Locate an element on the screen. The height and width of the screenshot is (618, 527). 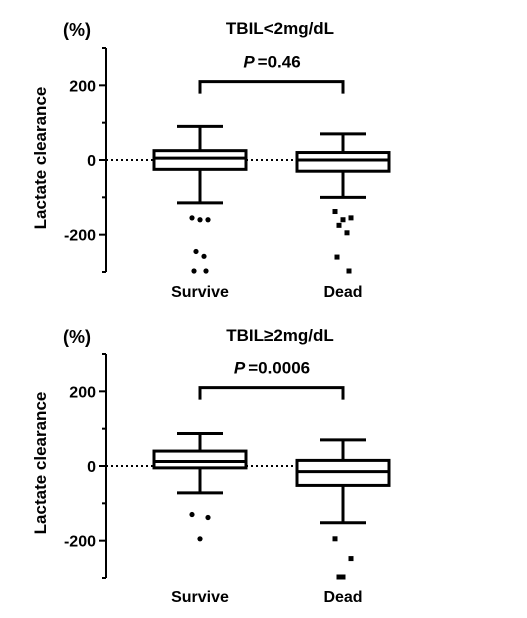
chart-title: TBIL≥2mg/dL is located at coordinates (280, 335).